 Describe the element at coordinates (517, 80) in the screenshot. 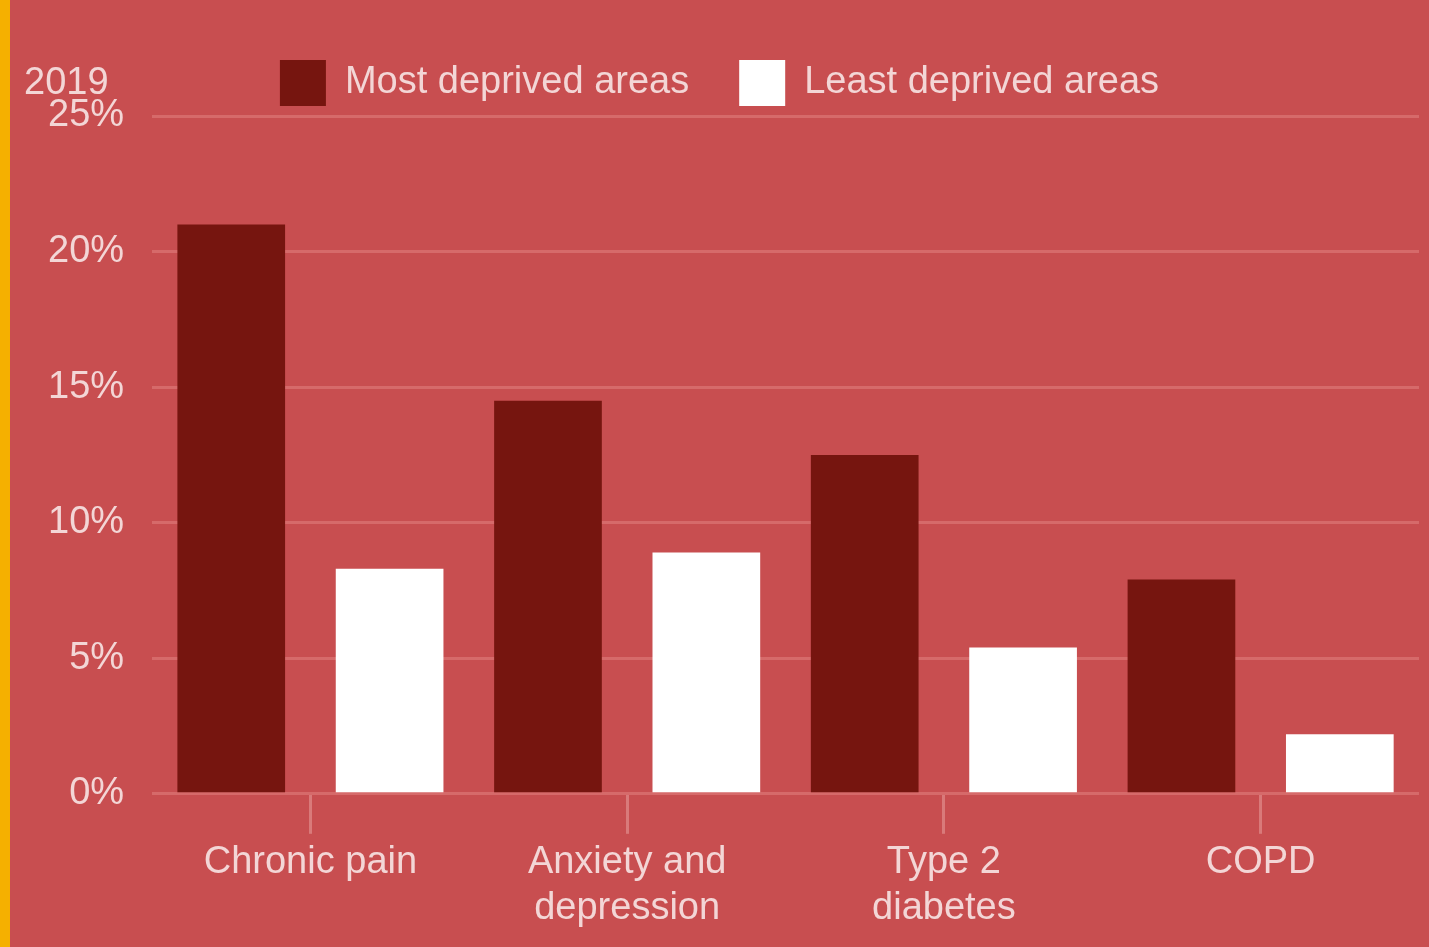

I see `legend-label: Most deprived areas` at that location.